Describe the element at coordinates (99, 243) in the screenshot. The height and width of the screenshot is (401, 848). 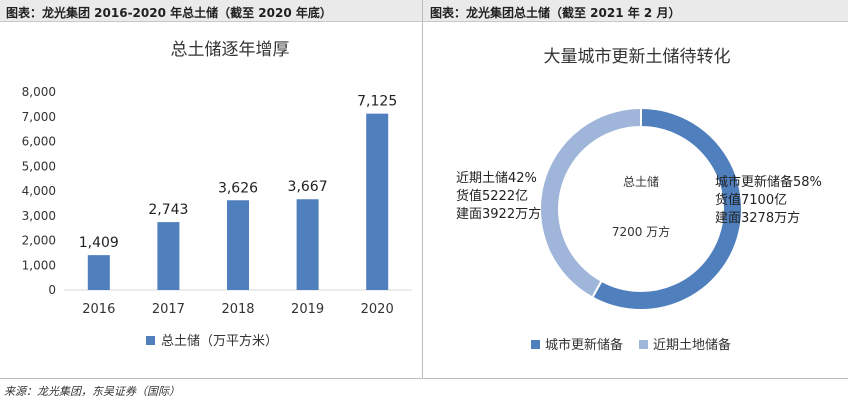
I see `bar-value-label: 1,409` at that location.